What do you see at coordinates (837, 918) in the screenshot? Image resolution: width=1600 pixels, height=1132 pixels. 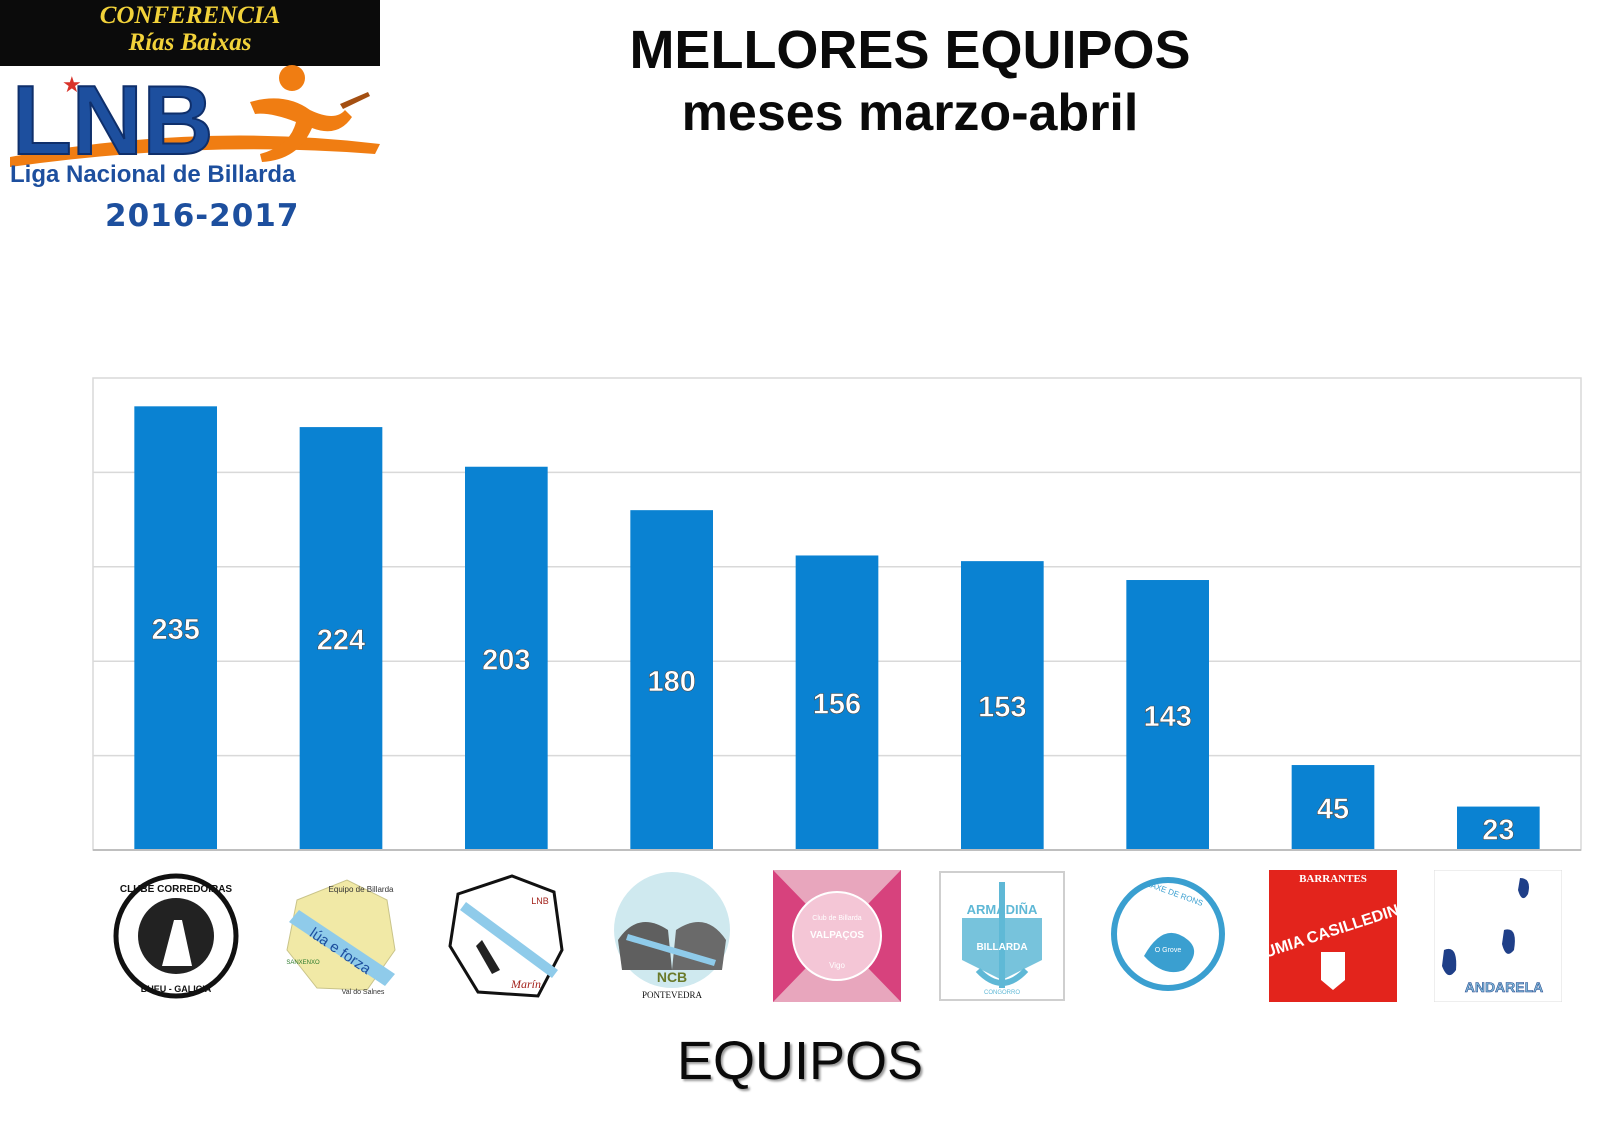 I see `logo-text: Club de Billarda` at bounding box center [837, 918].